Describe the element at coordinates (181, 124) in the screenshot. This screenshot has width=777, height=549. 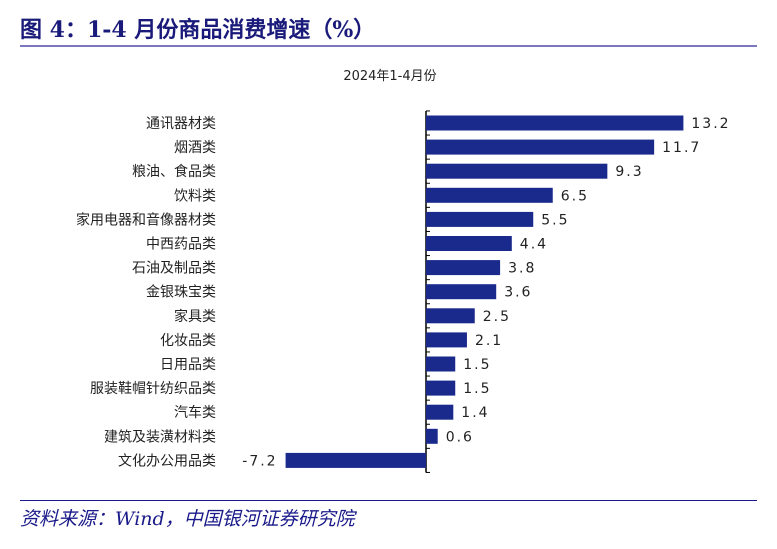
I see `category-label: 通讯器材类` at that location.